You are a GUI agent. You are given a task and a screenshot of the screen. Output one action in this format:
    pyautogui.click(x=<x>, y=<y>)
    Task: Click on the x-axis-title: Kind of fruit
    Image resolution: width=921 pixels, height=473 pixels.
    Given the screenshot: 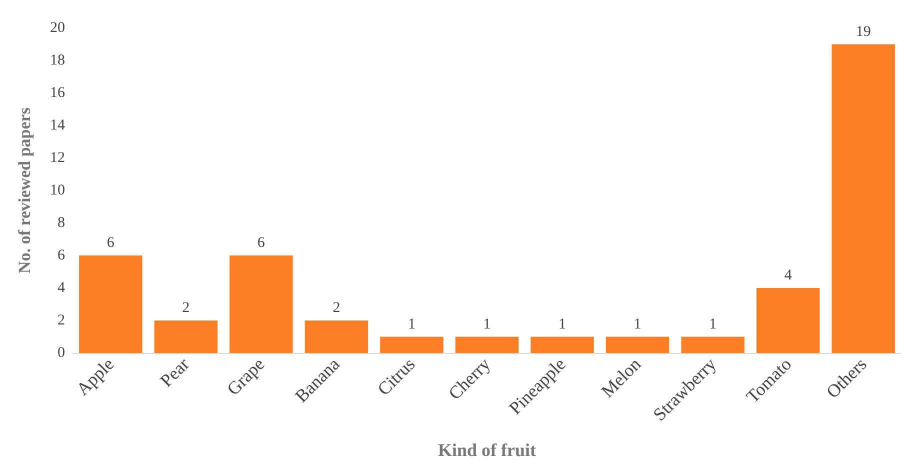 What is the action you would take?
    pyautogui.click(x=487, y=450)
    